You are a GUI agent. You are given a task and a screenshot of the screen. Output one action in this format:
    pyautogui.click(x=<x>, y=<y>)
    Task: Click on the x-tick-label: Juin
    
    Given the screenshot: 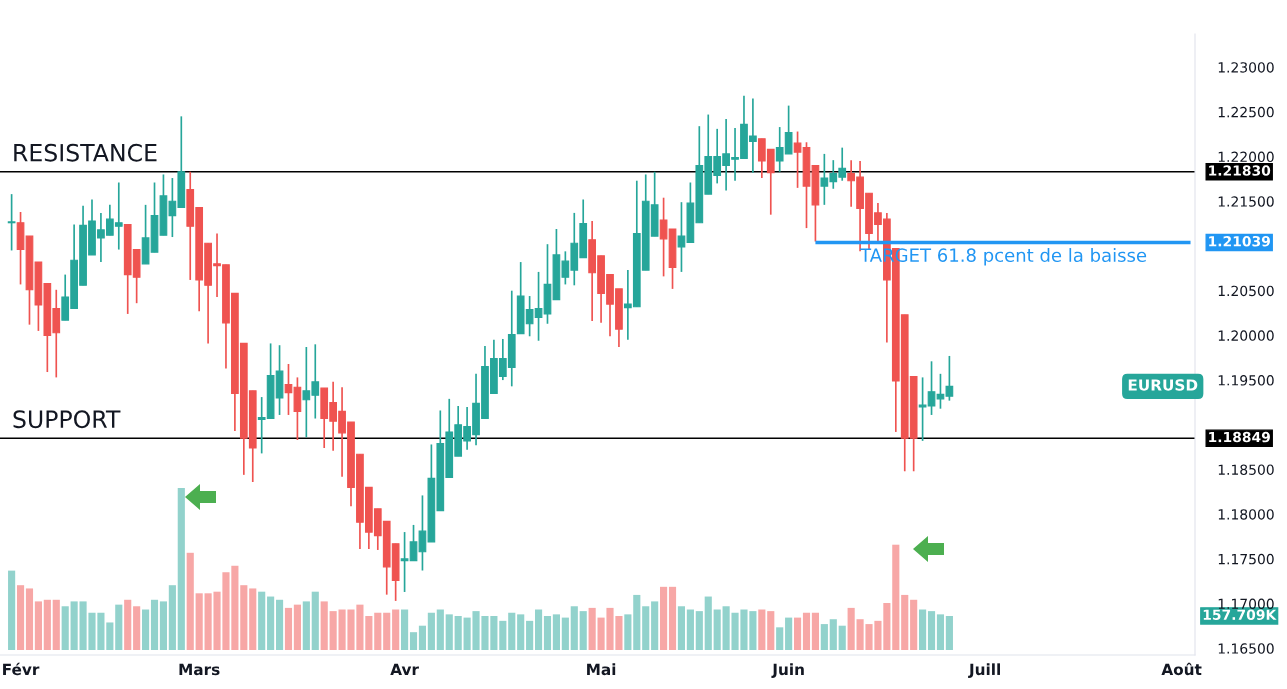 What is the action you would take?
    pyautogui.click(x=787, y=670)
    